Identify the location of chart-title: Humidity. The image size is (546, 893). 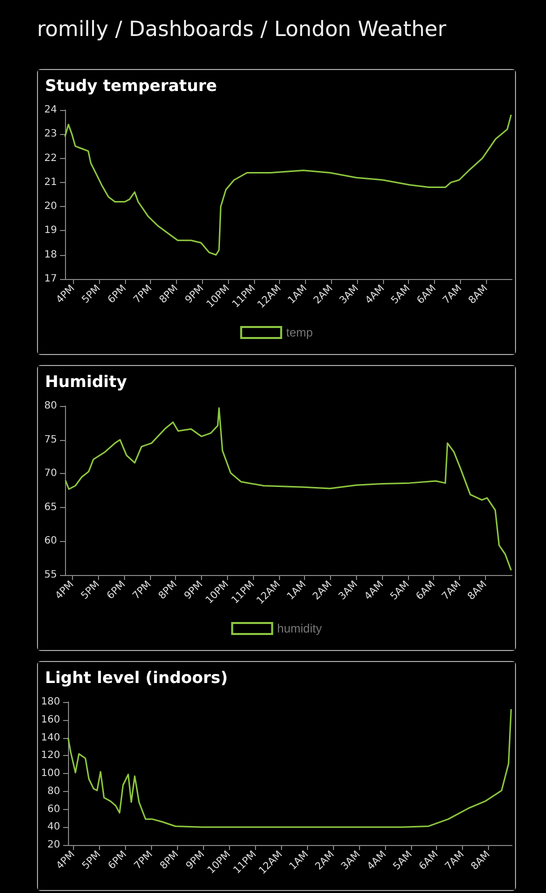
(86, 381).